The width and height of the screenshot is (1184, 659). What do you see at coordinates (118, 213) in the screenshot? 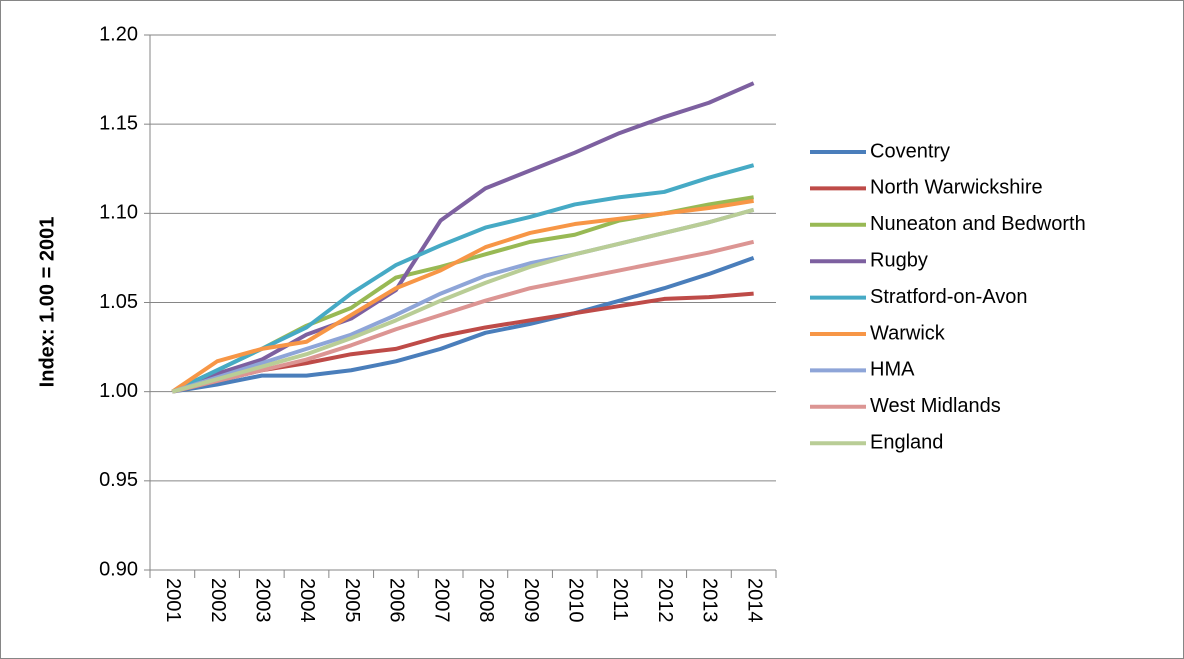
I see `y-tick-label: 1.10` at bounding box center [118, 213].